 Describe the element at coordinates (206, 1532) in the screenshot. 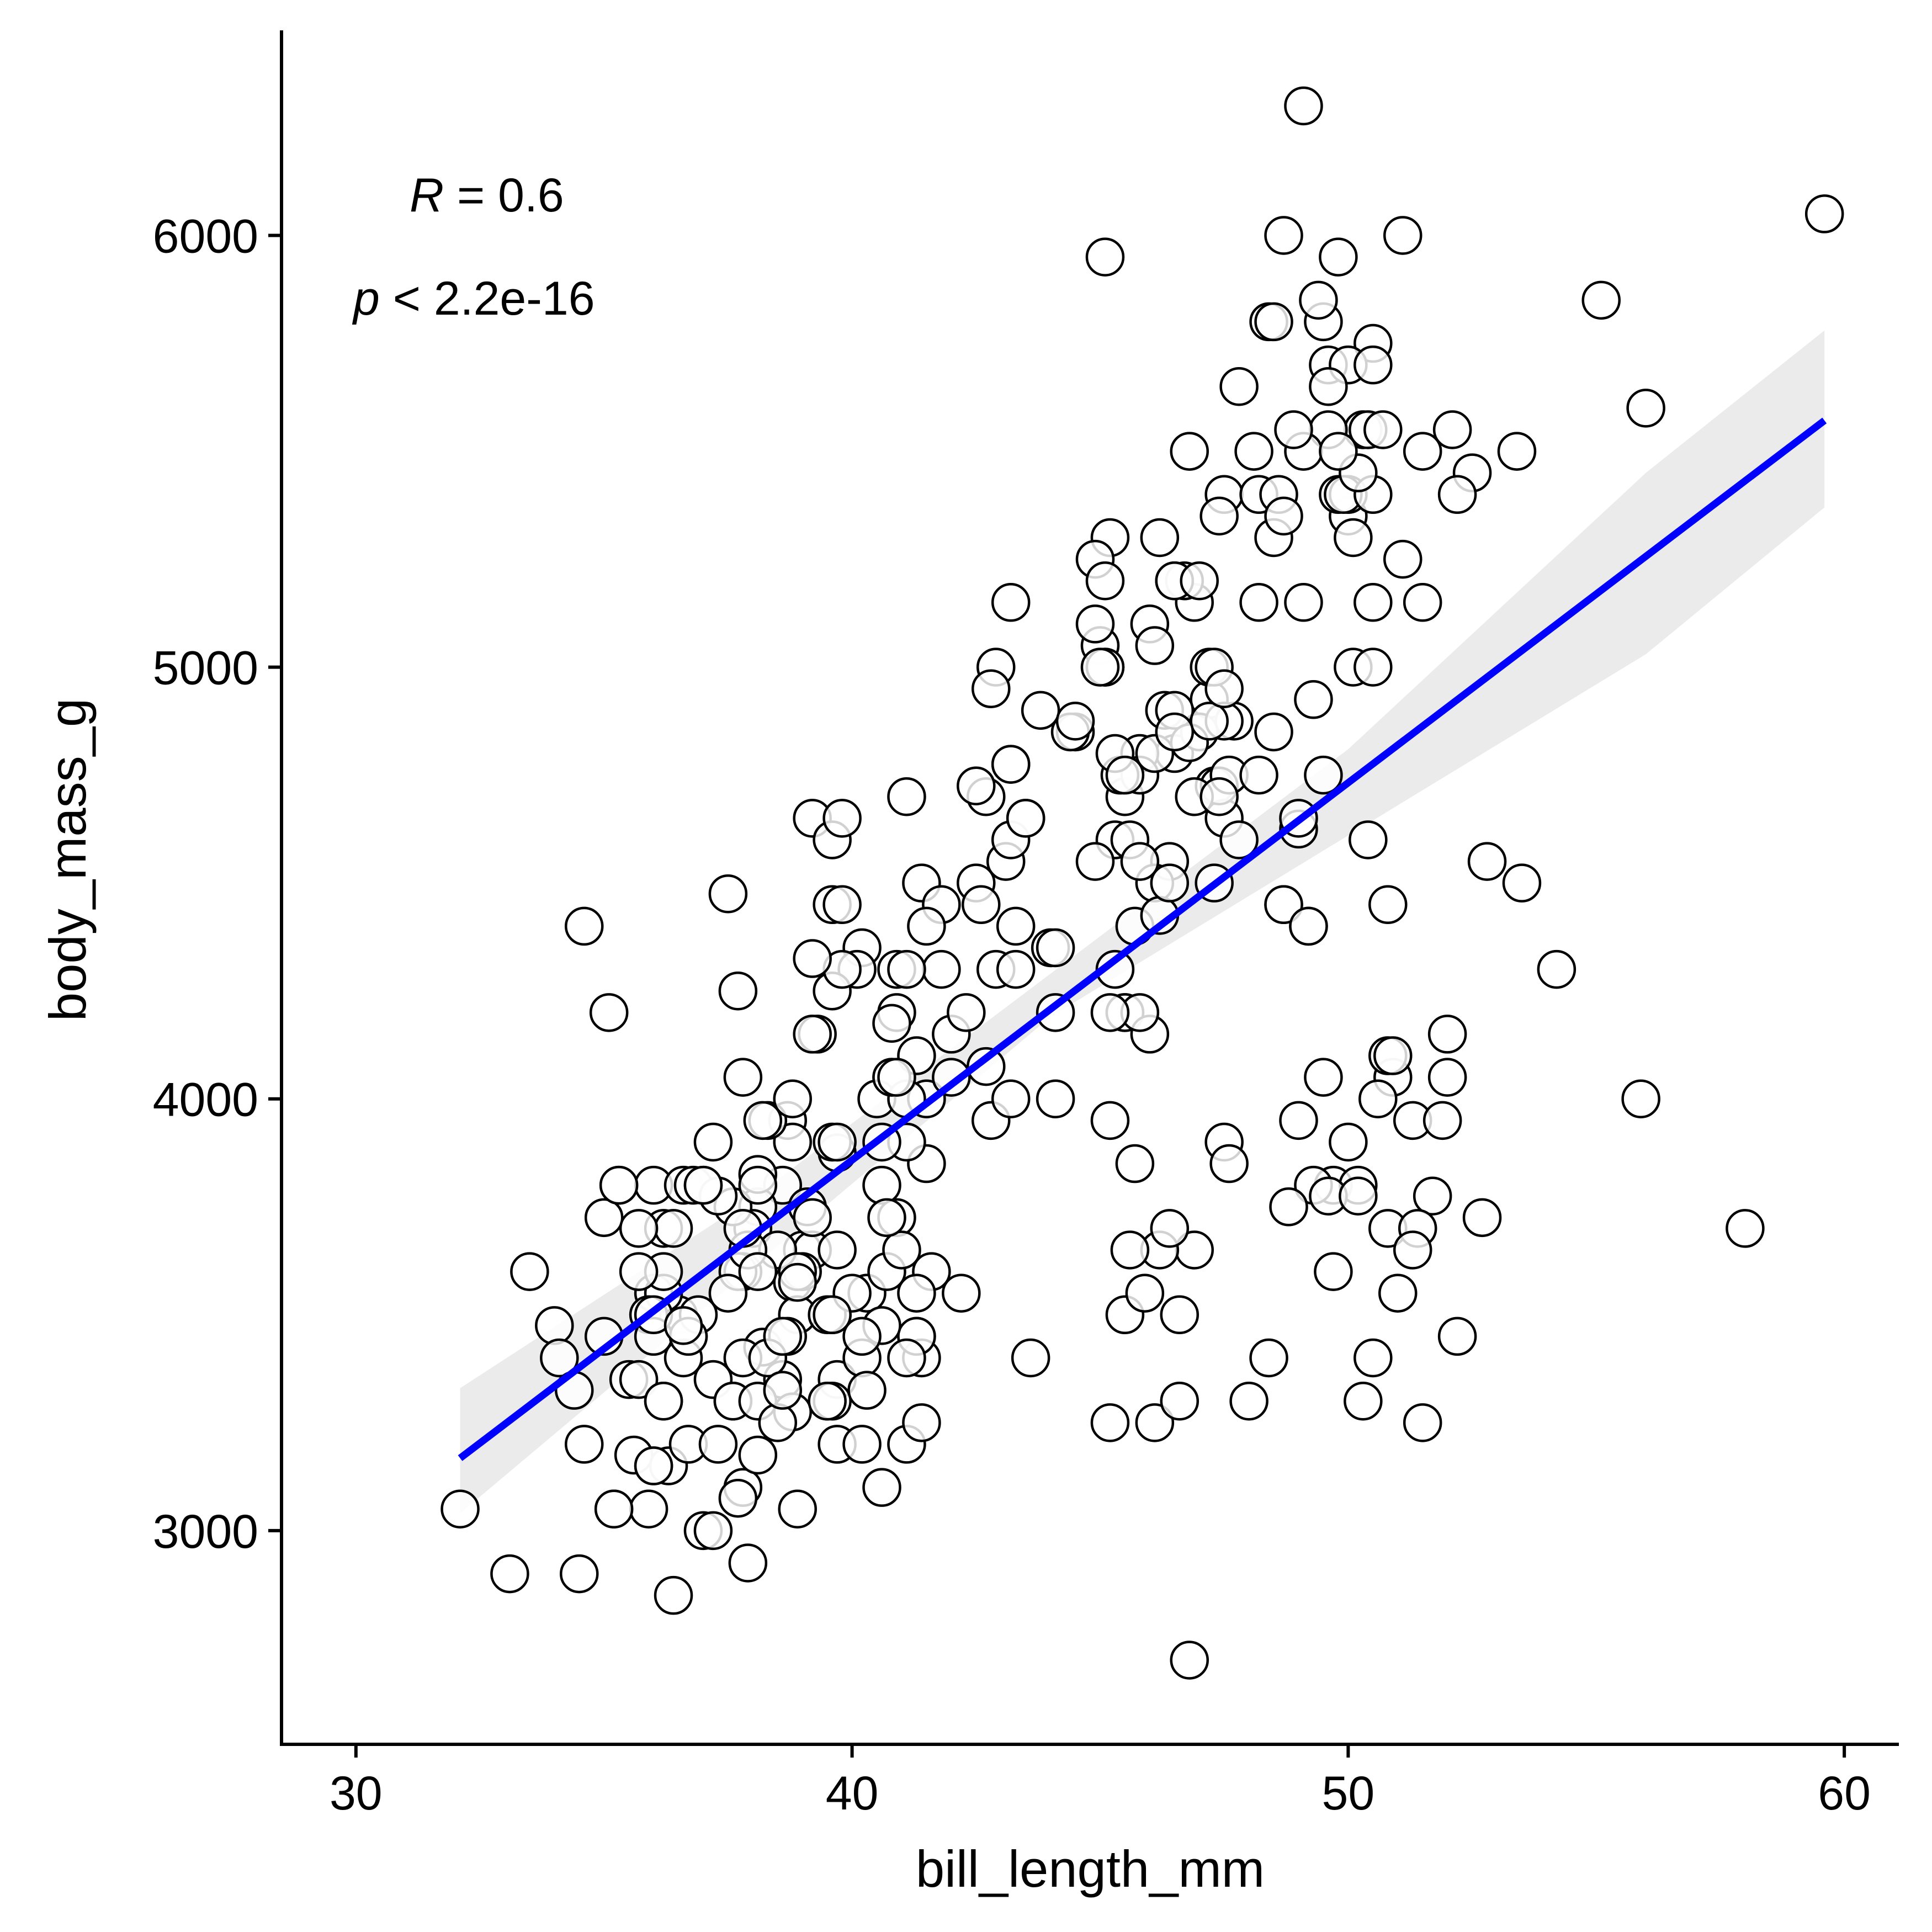

I see `y-tick-label: 3000` at that location.